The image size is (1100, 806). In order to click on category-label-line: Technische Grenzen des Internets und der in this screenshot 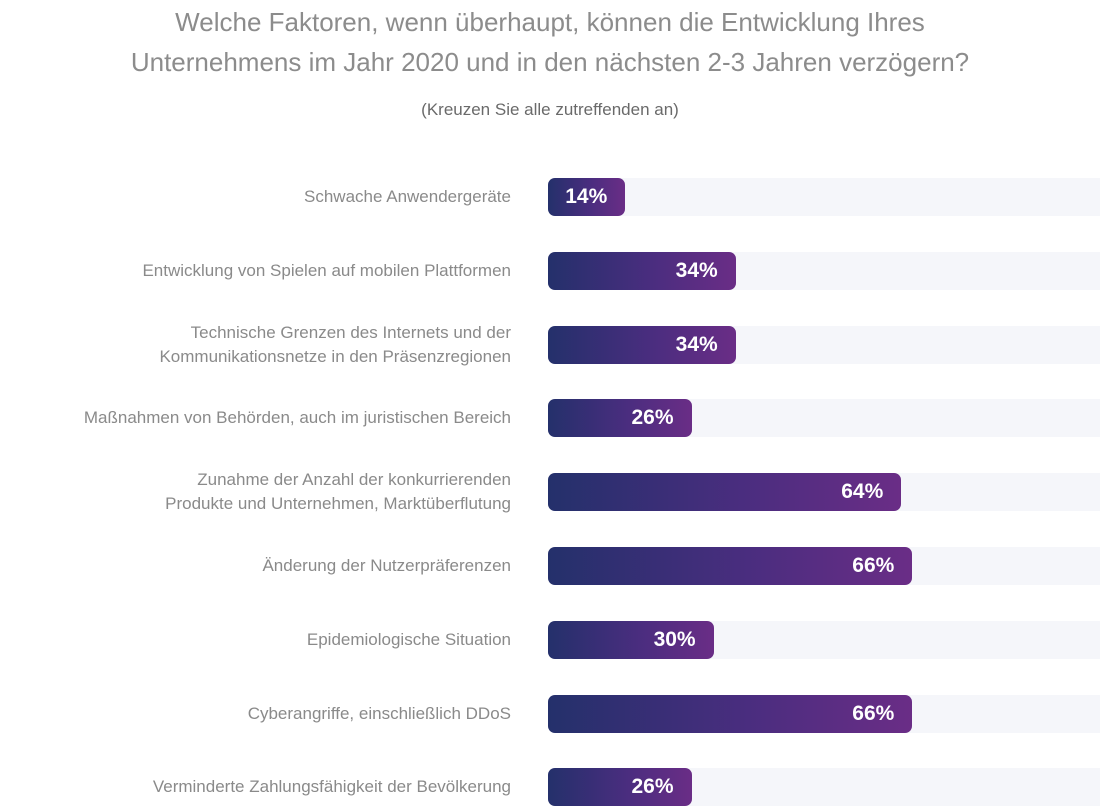, I will do `click(350, 332)`.